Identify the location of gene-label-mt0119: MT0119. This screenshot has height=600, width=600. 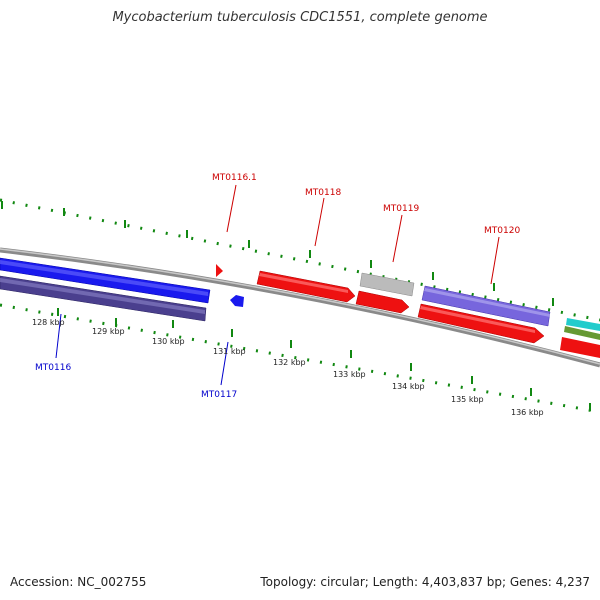
(401, 209).